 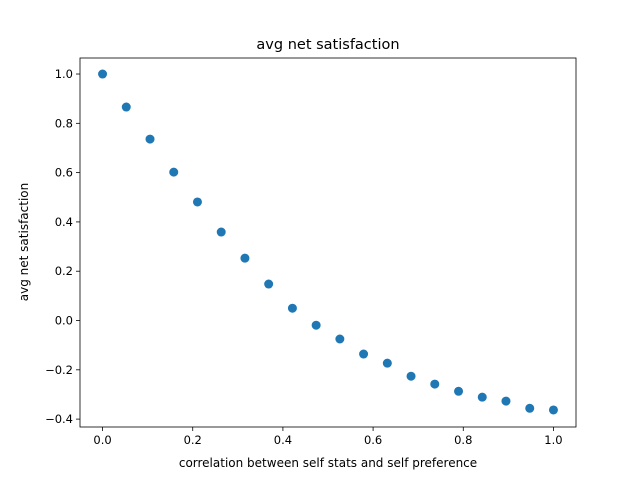 What do you see at coordinates (193, 440) in the screenshot?
I see `x-tick-label: 0.2` at bounding box center [193, 440].